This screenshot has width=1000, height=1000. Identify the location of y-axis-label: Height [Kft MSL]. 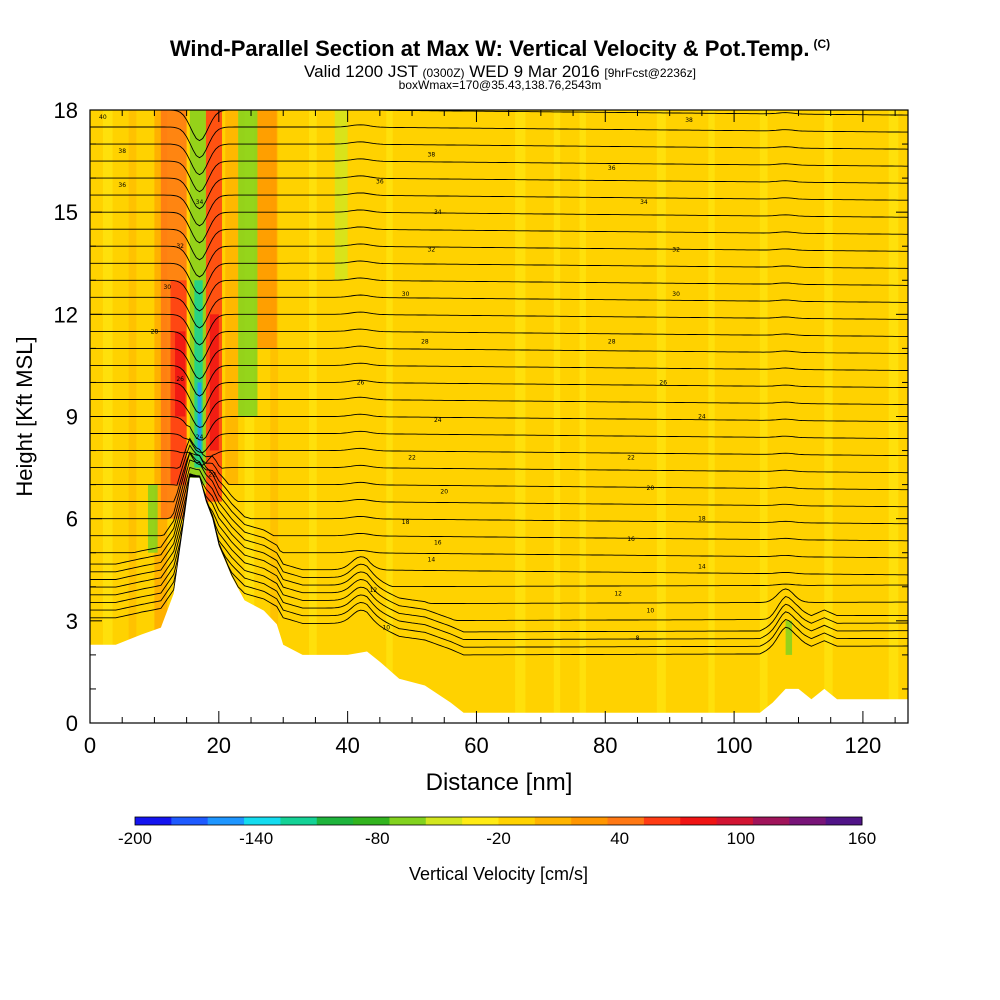
(24, 416).